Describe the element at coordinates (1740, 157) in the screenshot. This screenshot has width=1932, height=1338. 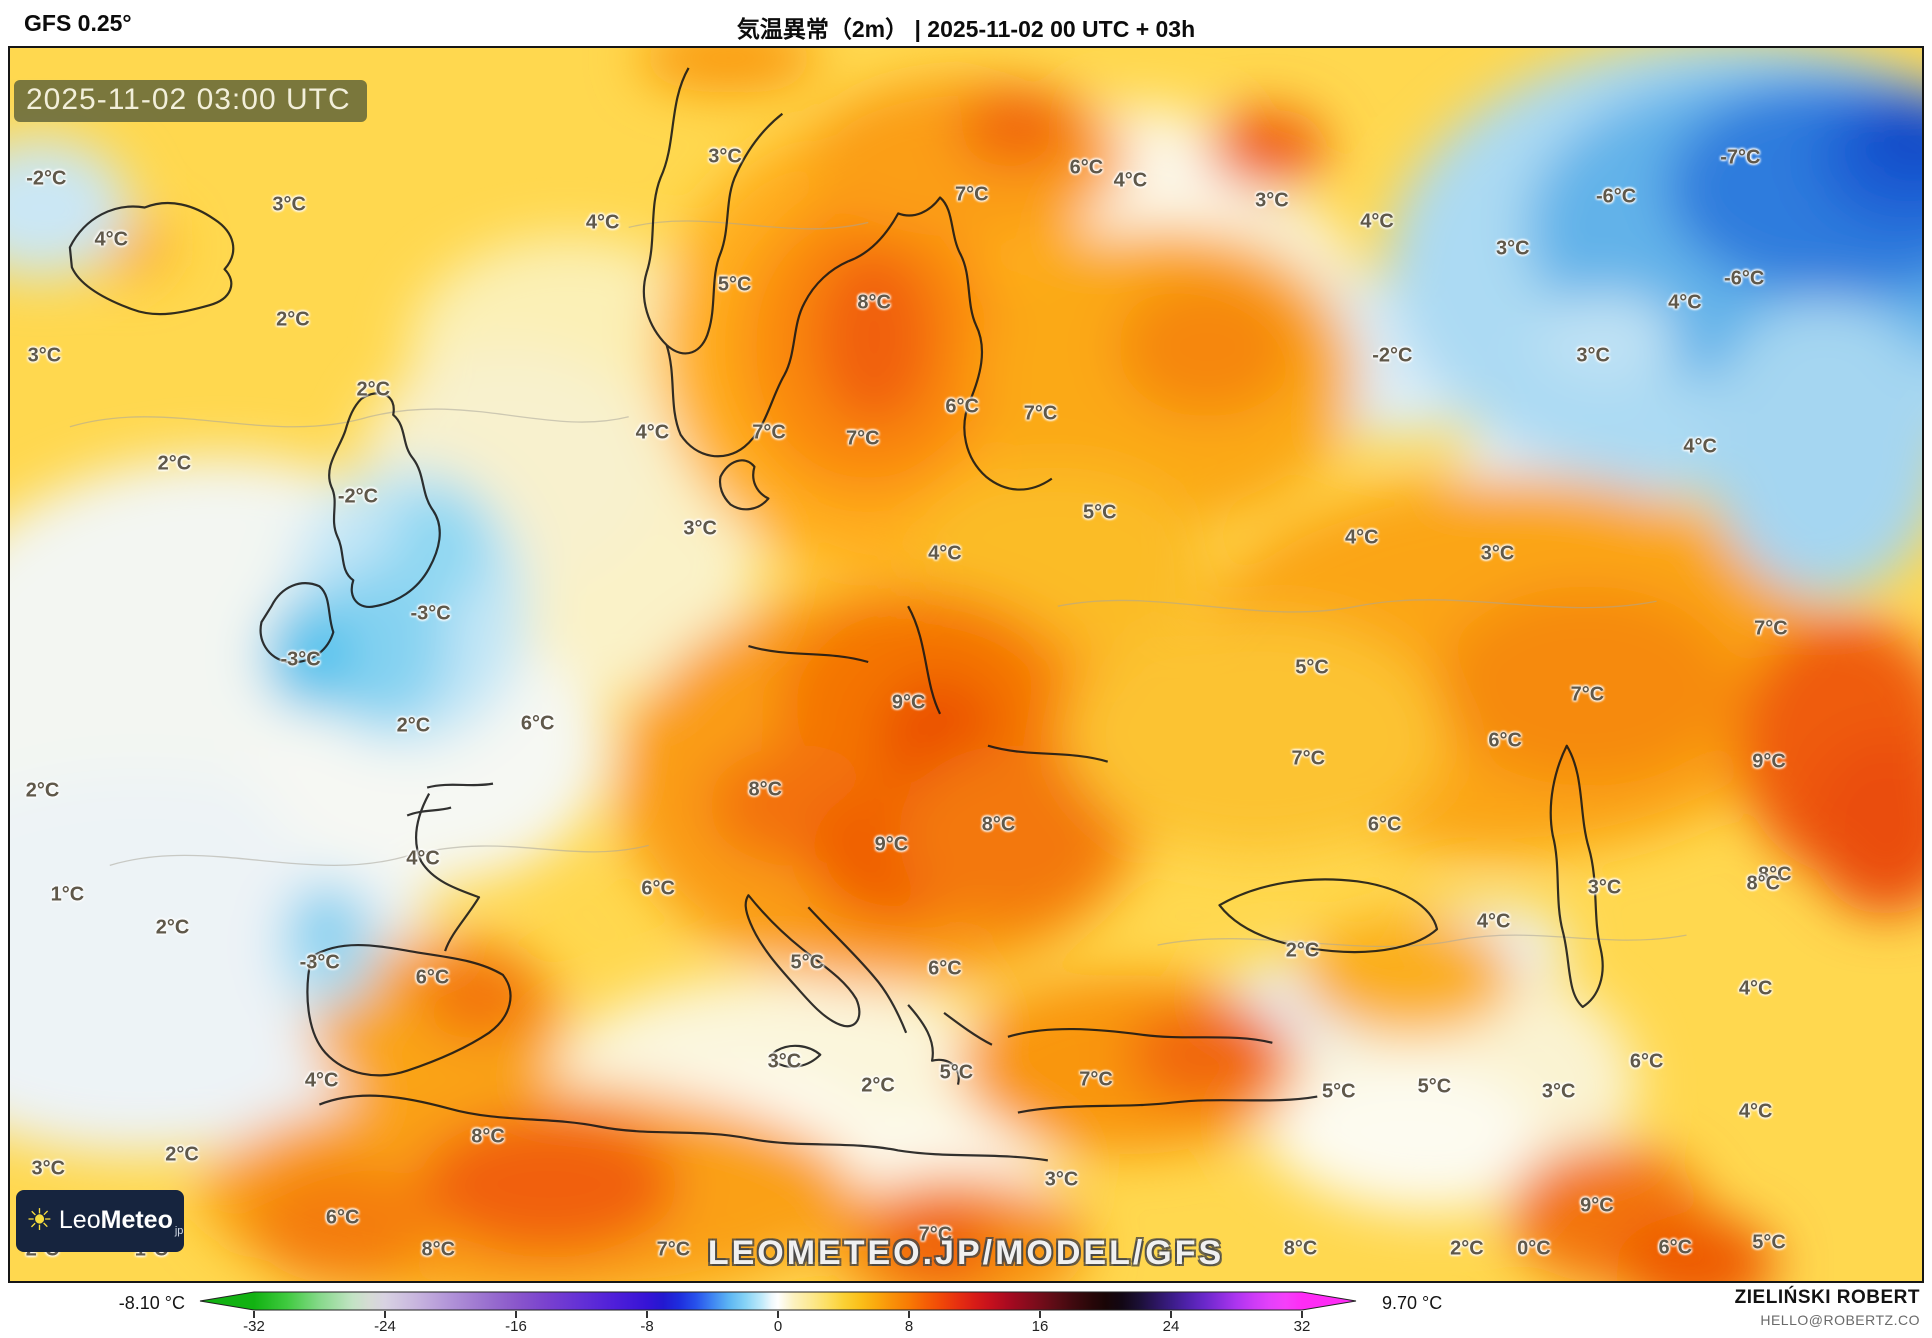
I see `temperature-label: -7°C` at that location.